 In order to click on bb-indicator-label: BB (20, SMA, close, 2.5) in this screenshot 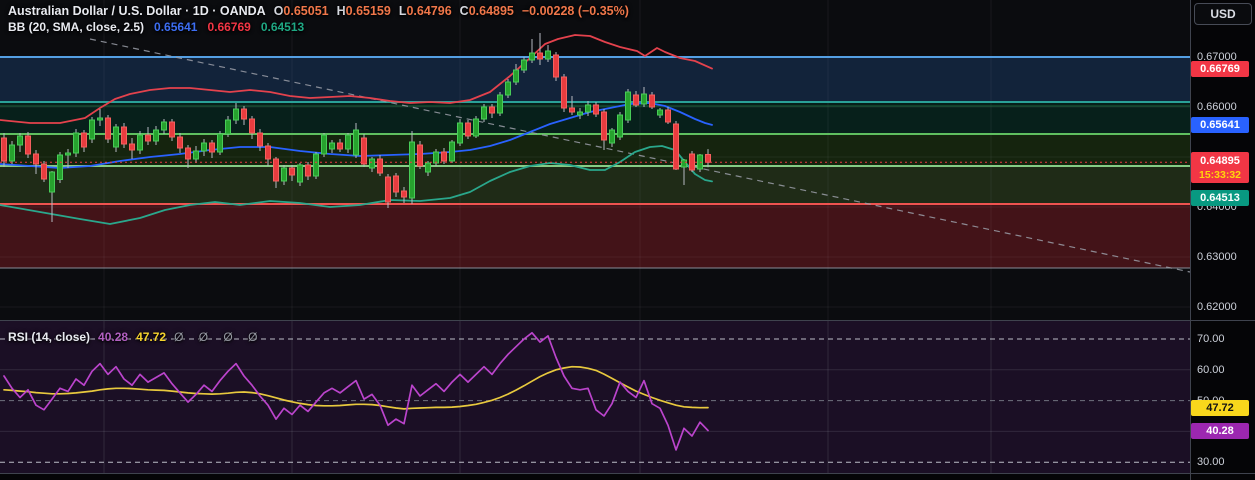, I will do `click(76, 27)`.